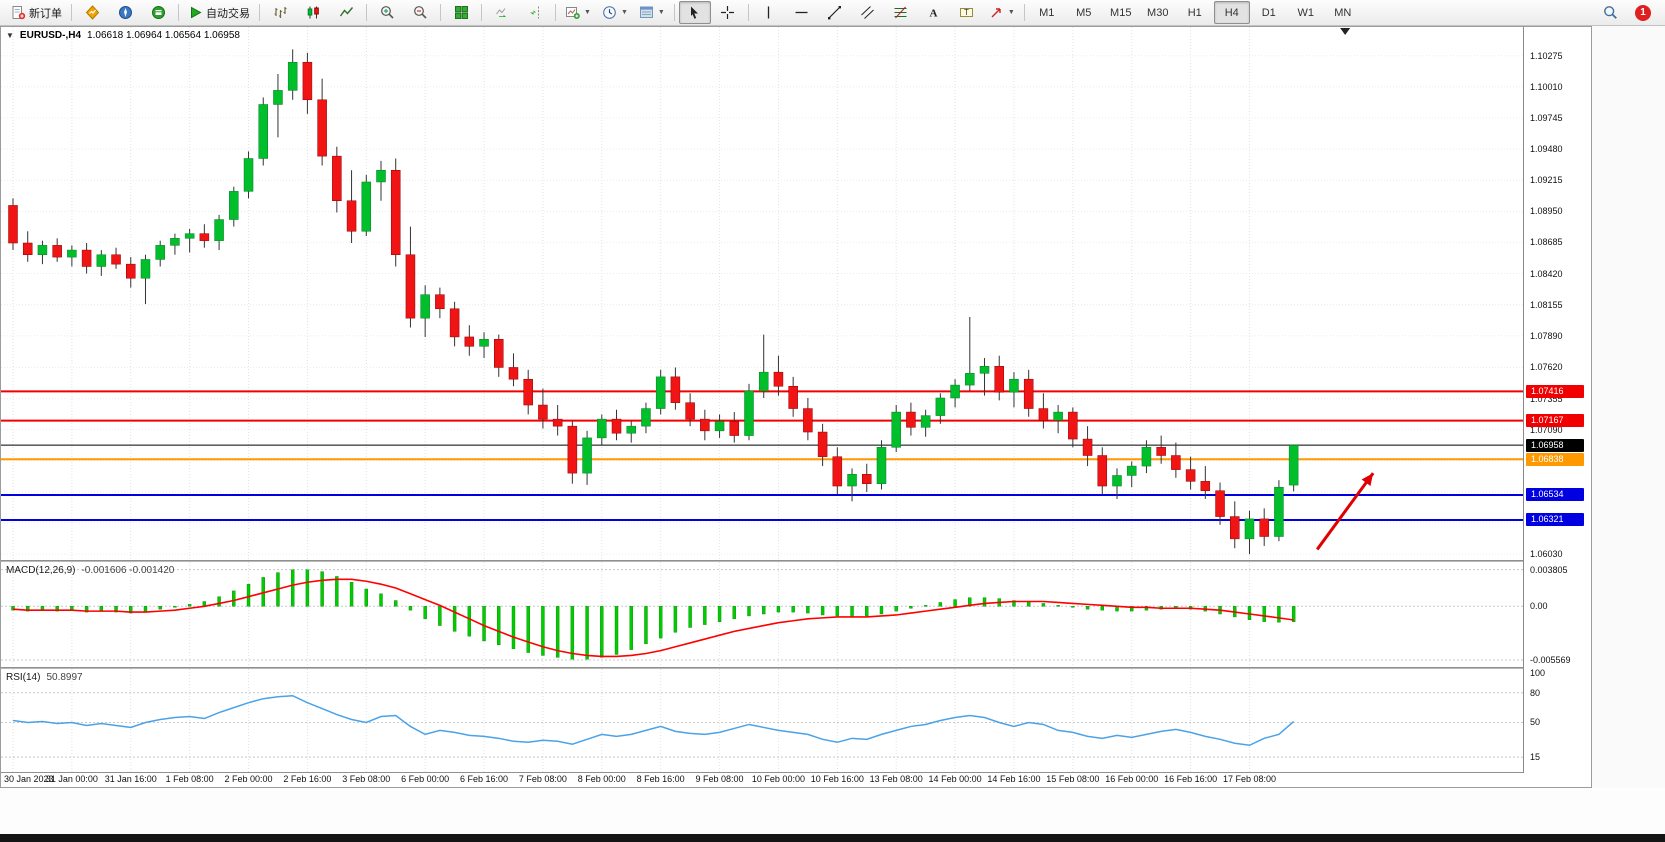 This screenshot has height=842, width=1665. I want to click on text-tool-button: A, so click(934, 12).